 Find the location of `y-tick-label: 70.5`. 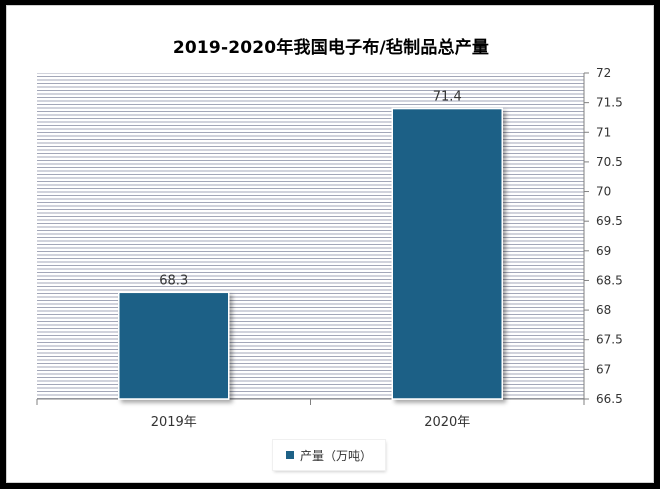

y-tick-label: 70.5 is located at coordinates (609, 162).